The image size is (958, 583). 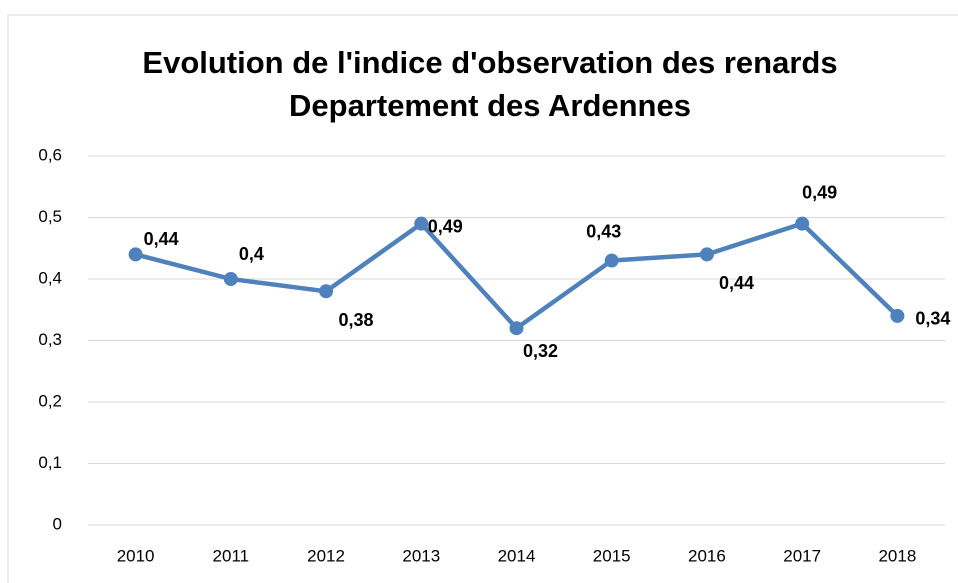 I want to click on x-tick-label: 2011, so click(x=231, y=555).